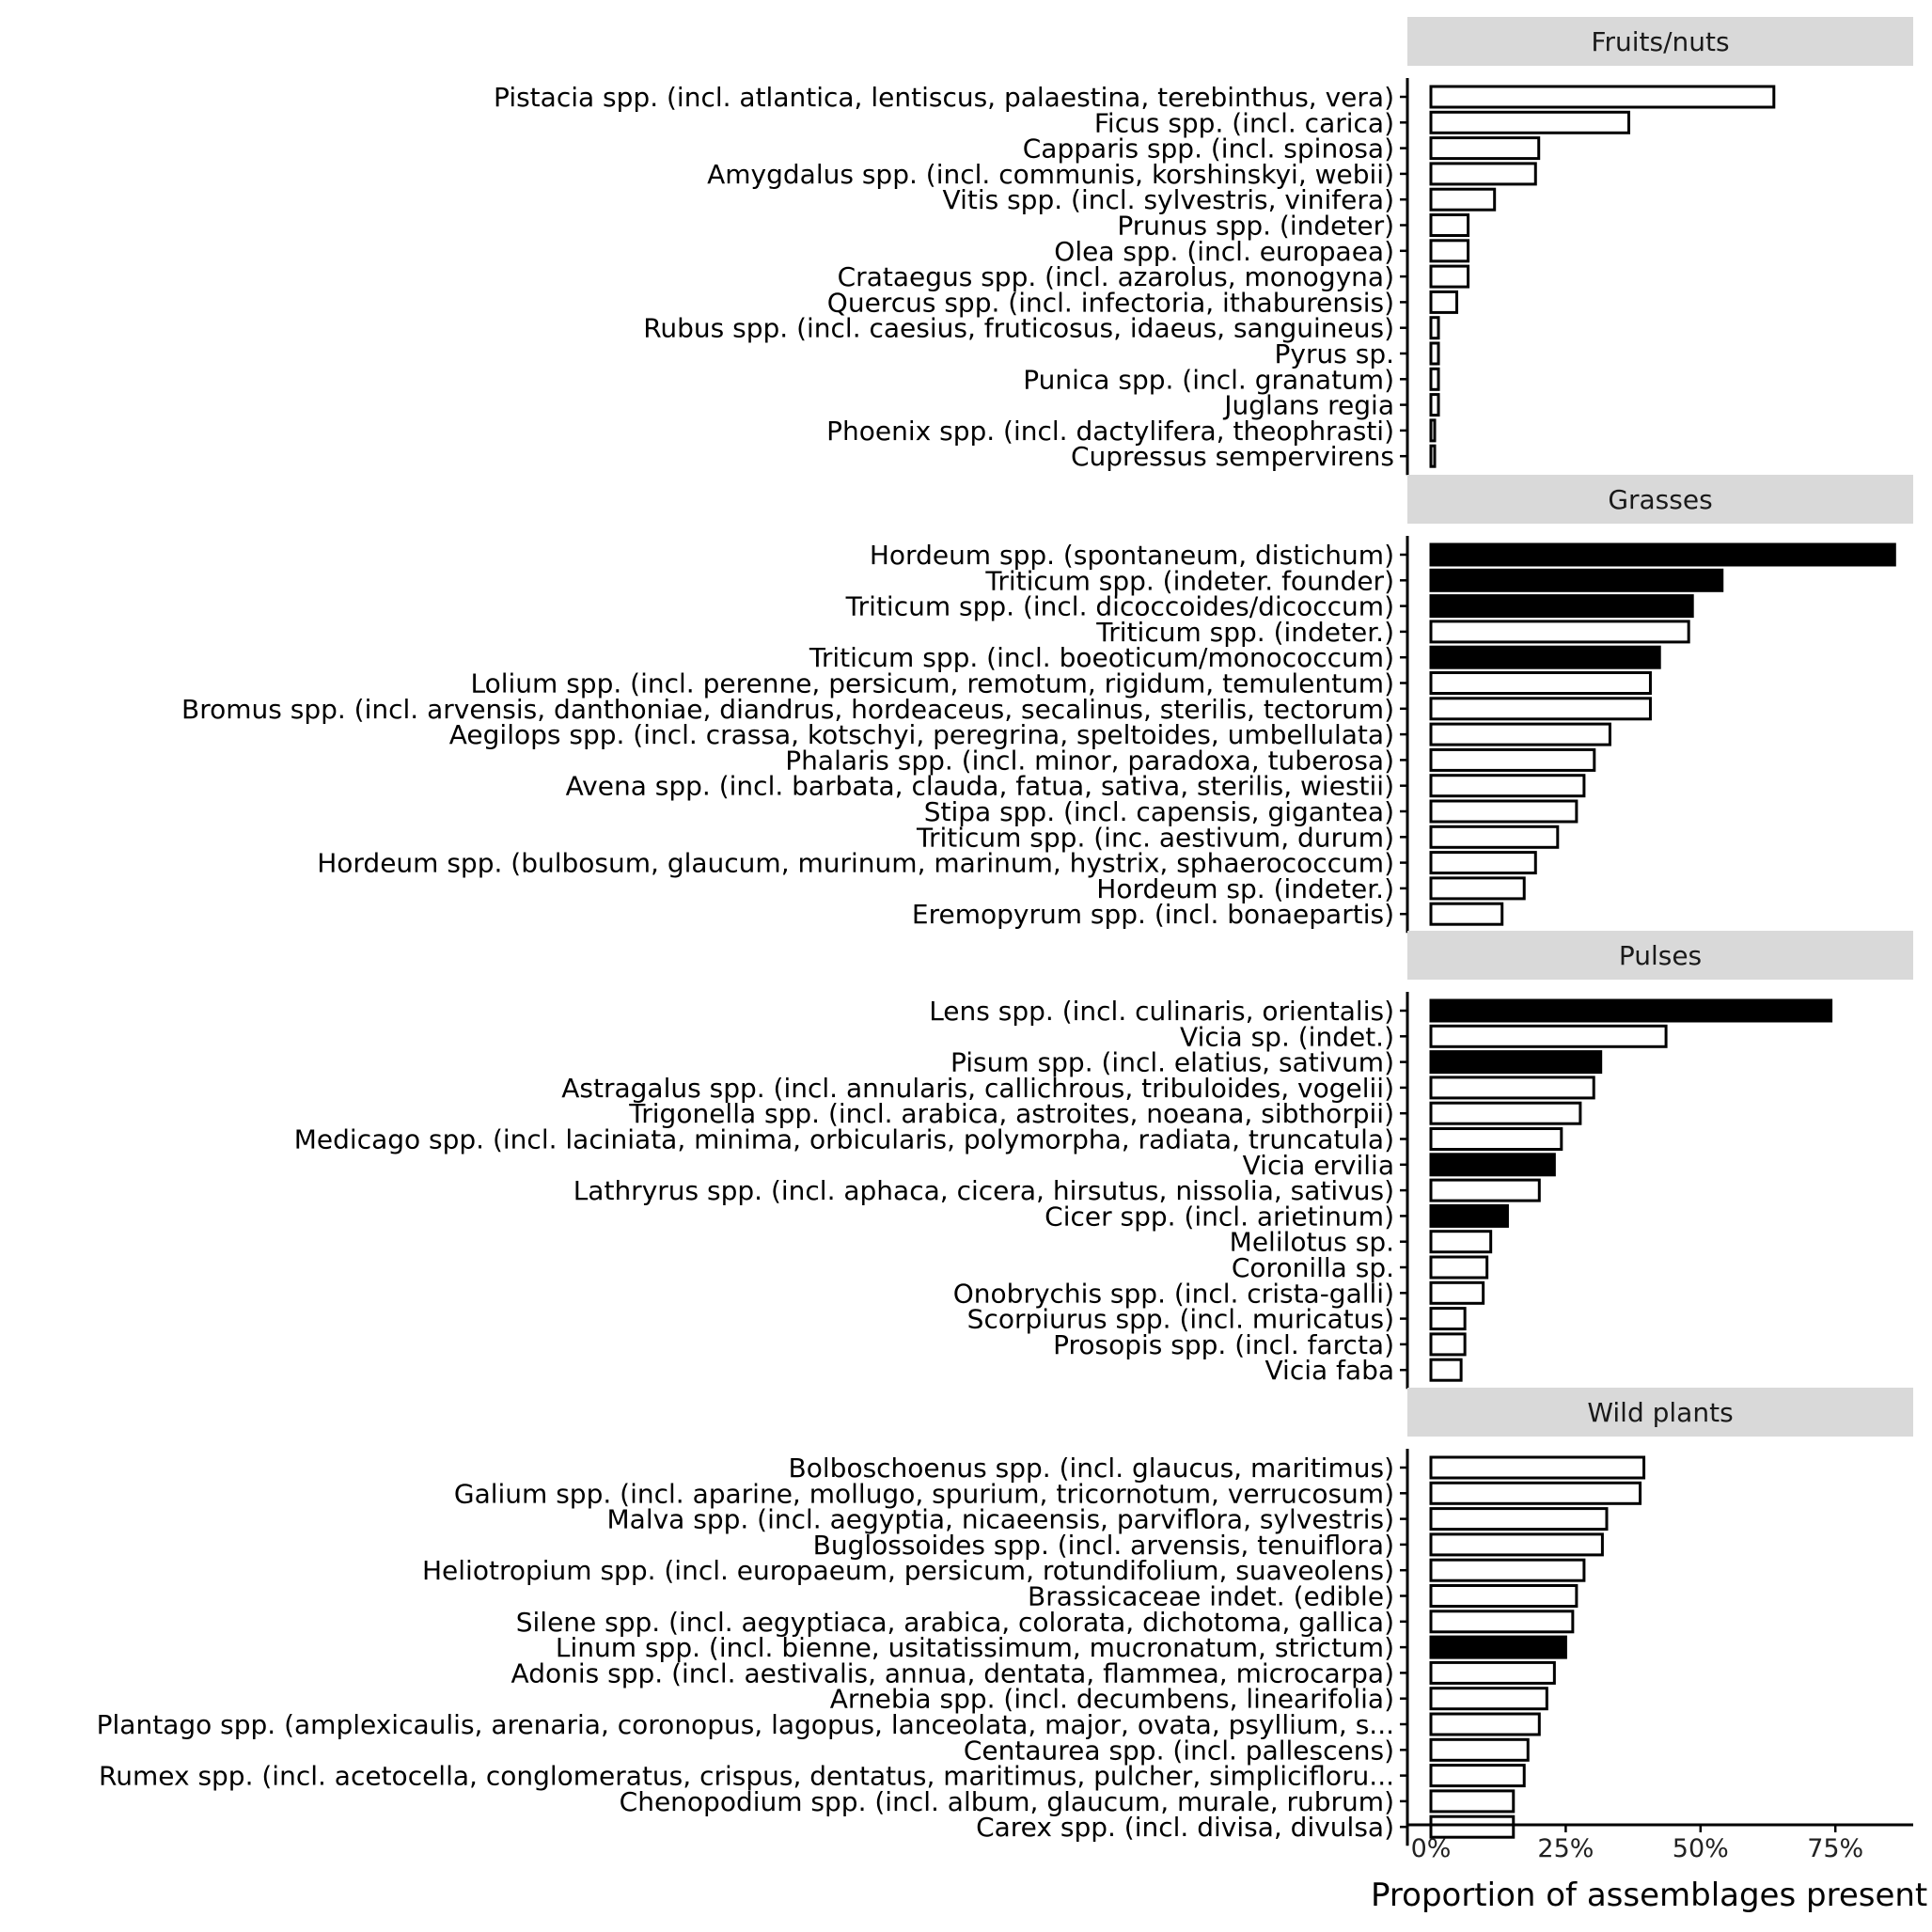 The width and height of the screenshot is (1932, 1932). I want to click on y-tick-label: Triticum spp. (inc. aestivum, durum), so click(1155, 837).